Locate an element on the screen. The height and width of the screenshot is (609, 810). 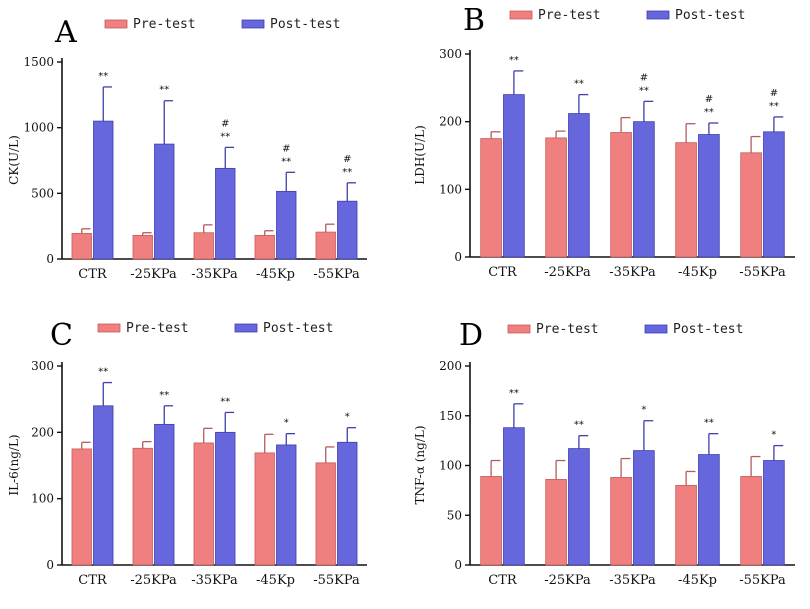
y-tick-label: 500 is located at coordinates (42, 193).